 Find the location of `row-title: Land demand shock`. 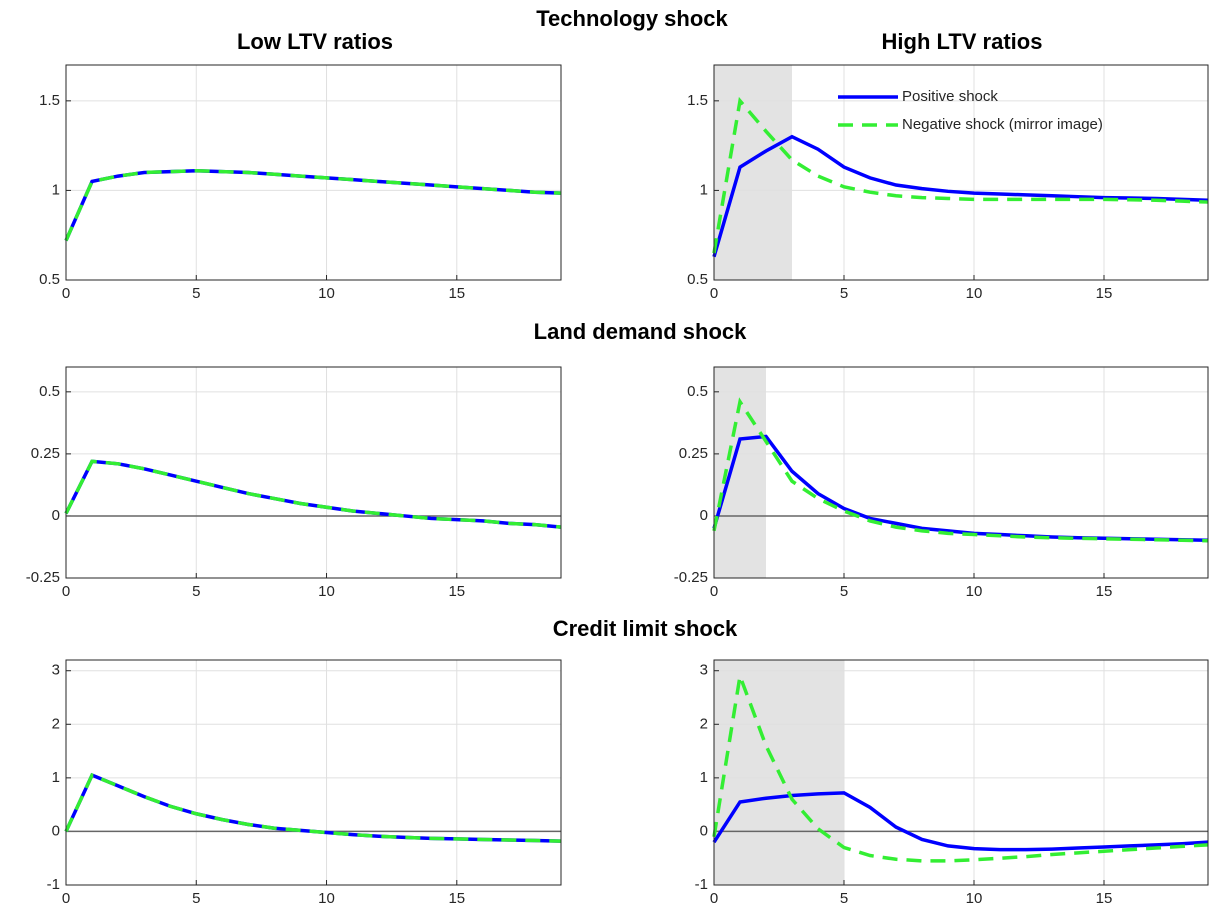

row-title: Land demand shock is located at coordinates (640, 331).